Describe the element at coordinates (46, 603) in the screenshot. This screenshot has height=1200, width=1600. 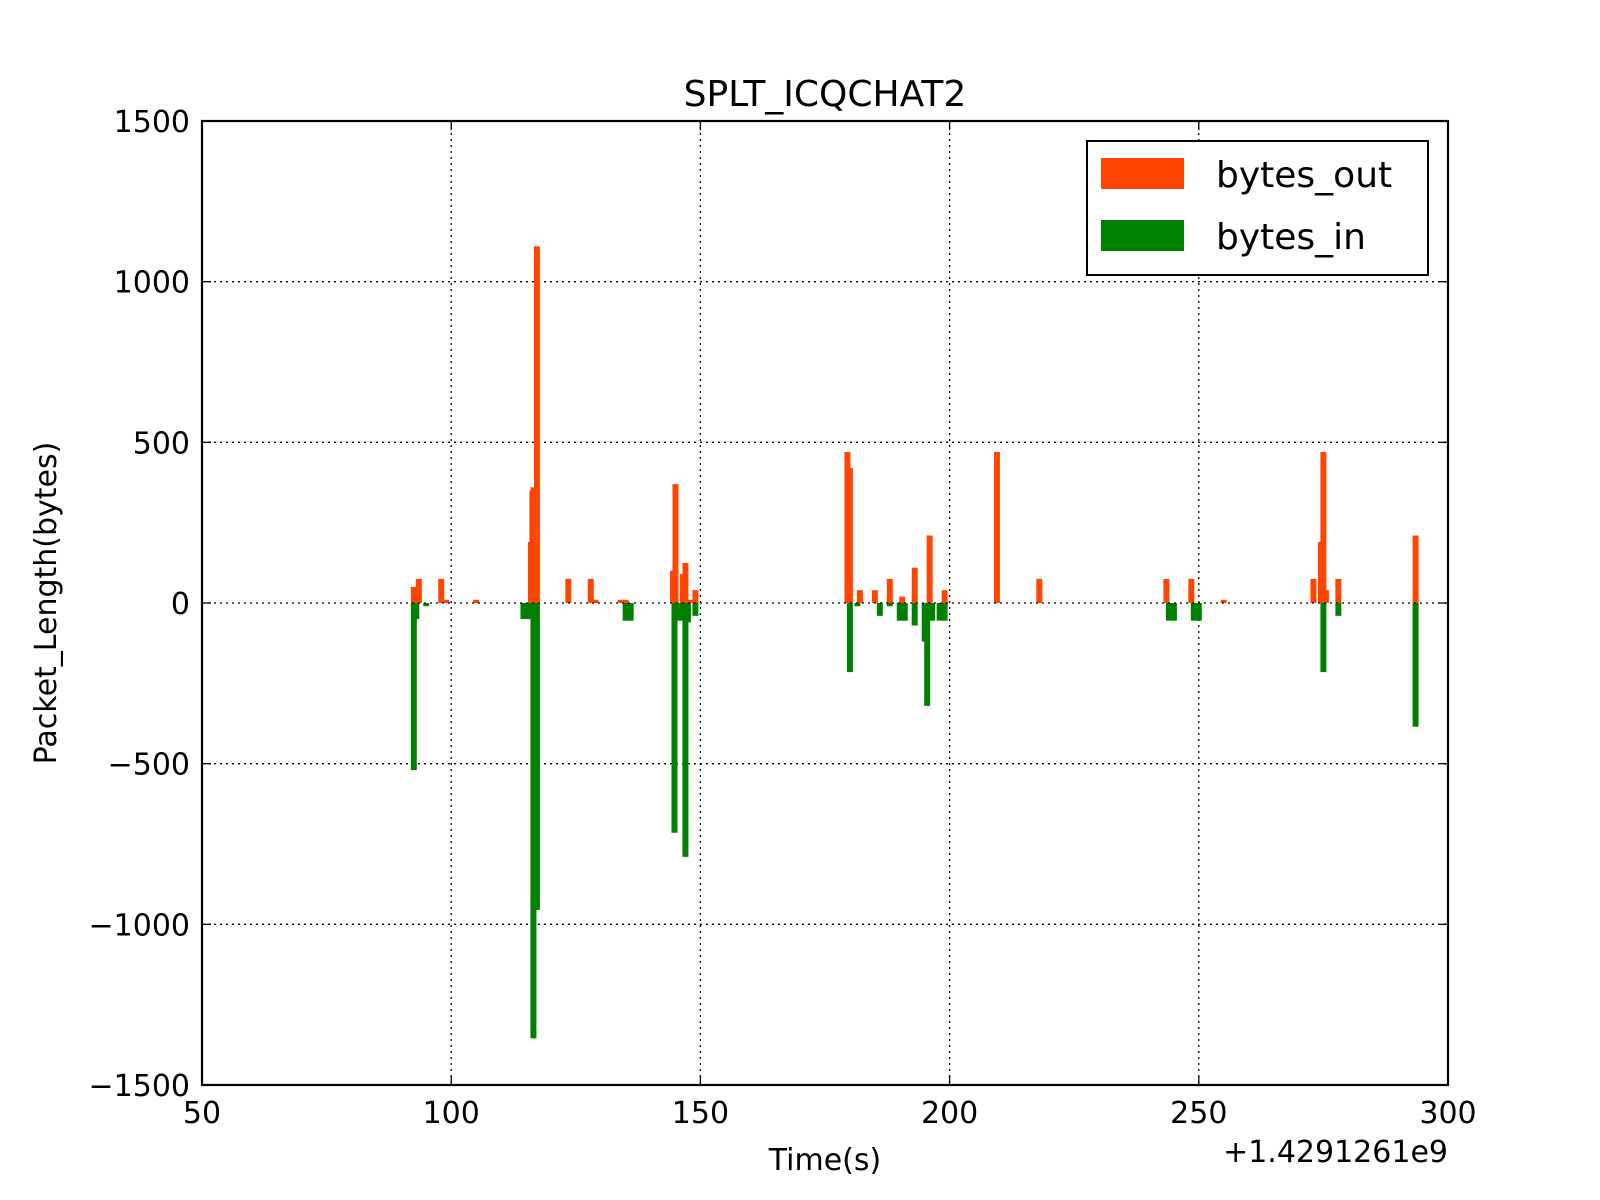
I see `y-axis-label: Packet_Length(bytes)` at that location.